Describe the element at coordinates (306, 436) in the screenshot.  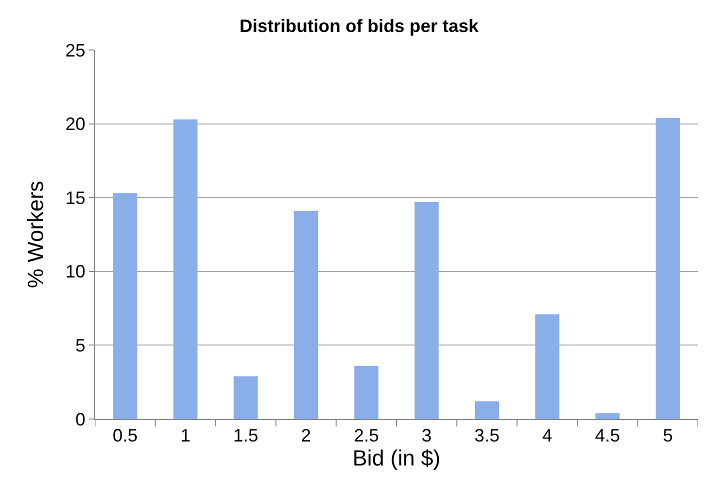
I see `x-tick-label: 2` at that location.